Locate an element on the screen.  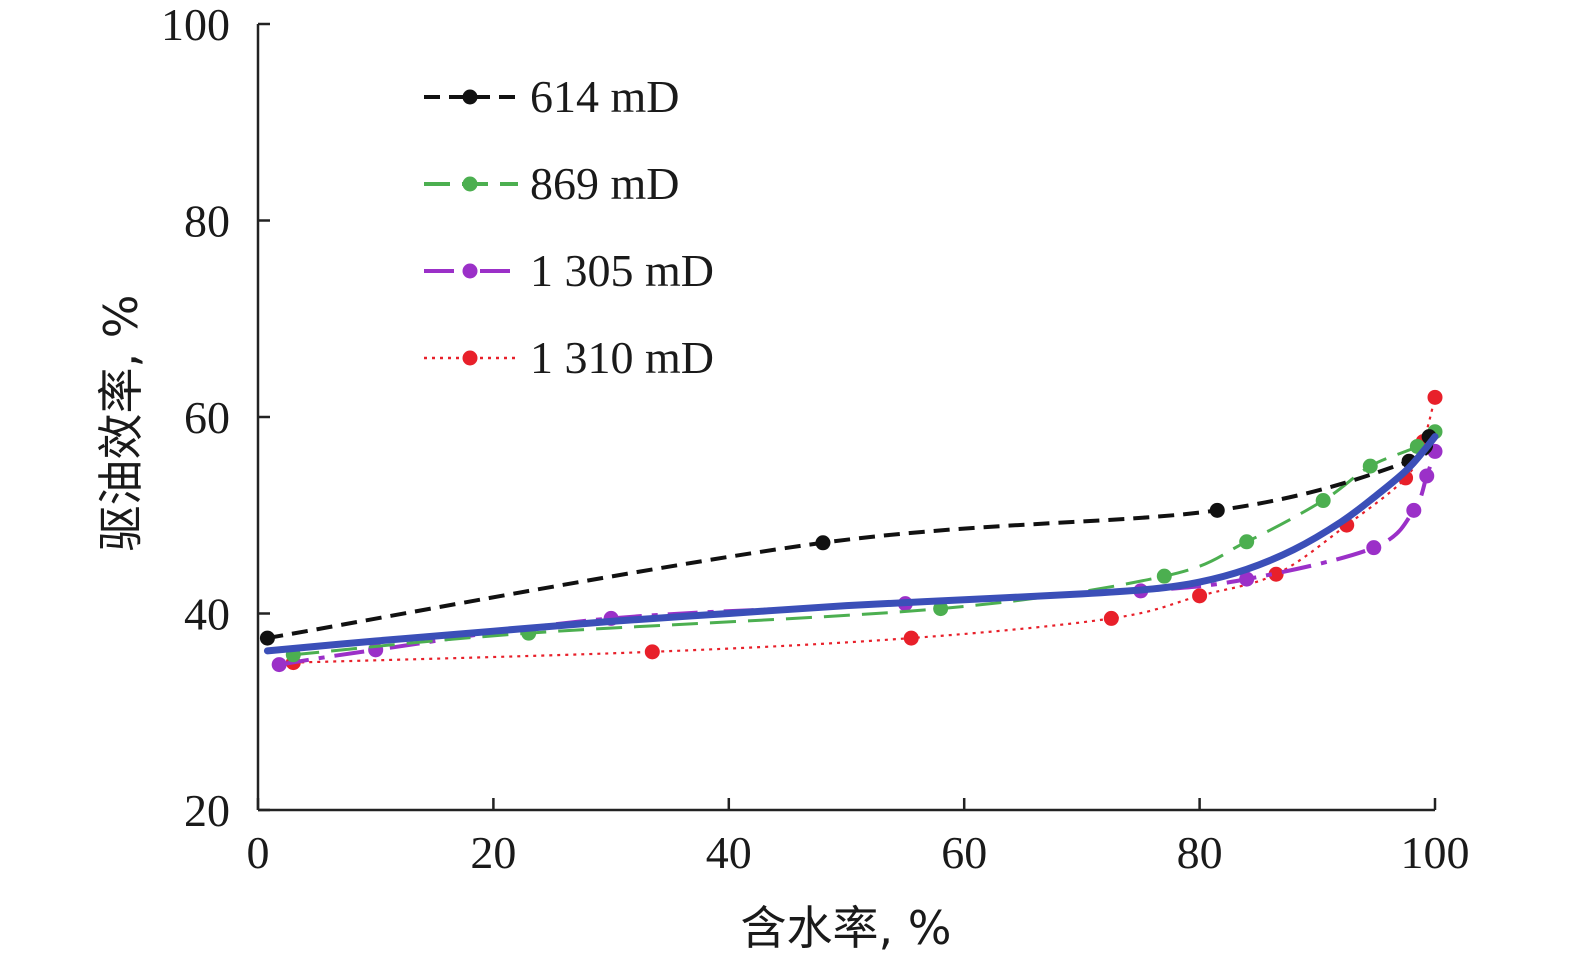
y-axis-title: 驱油效率, % is located at coordinates (121, 423).